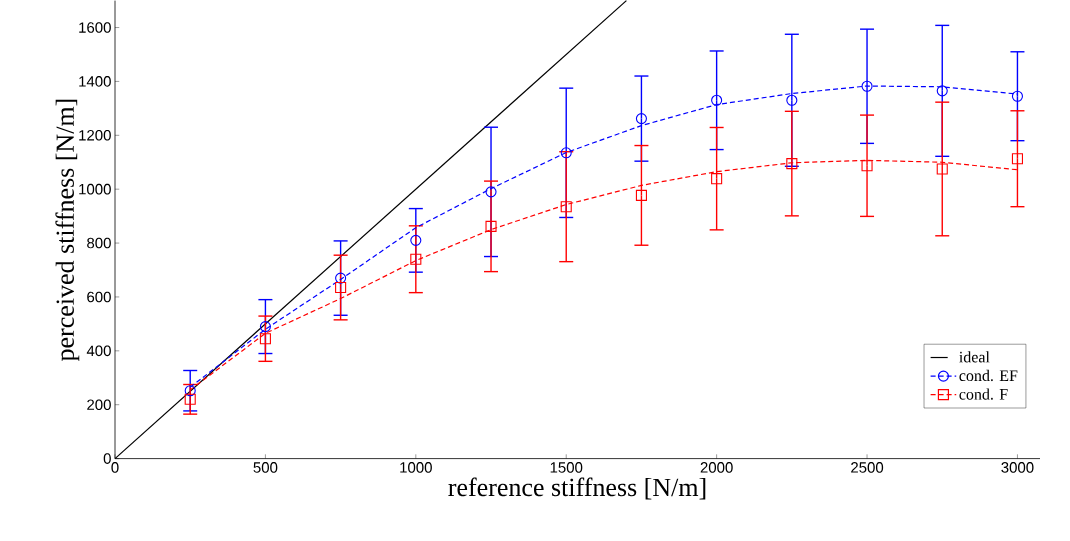 The height and width of the screenshot is (541, 1070). Describe the element at coordinates (99, 297) in the screenshot. I see `y-tick-label: 600` at that location.